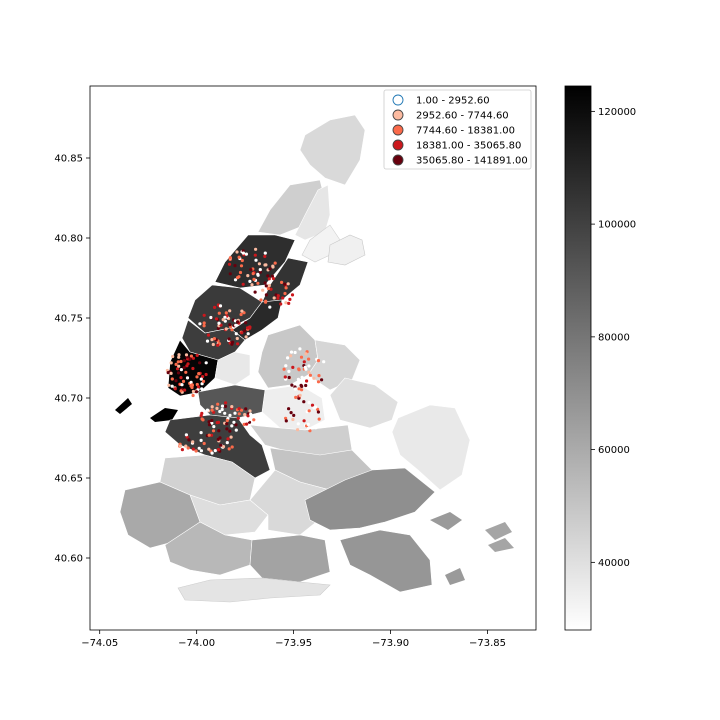  Describe the element at coordinates (364, 403) in the screenshot. I see `region-jackson` at that location.